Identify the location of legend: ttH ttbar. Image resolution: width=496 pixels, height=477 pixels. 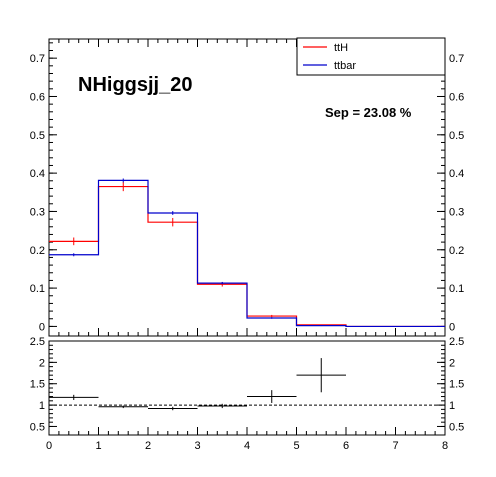
(371, 56).